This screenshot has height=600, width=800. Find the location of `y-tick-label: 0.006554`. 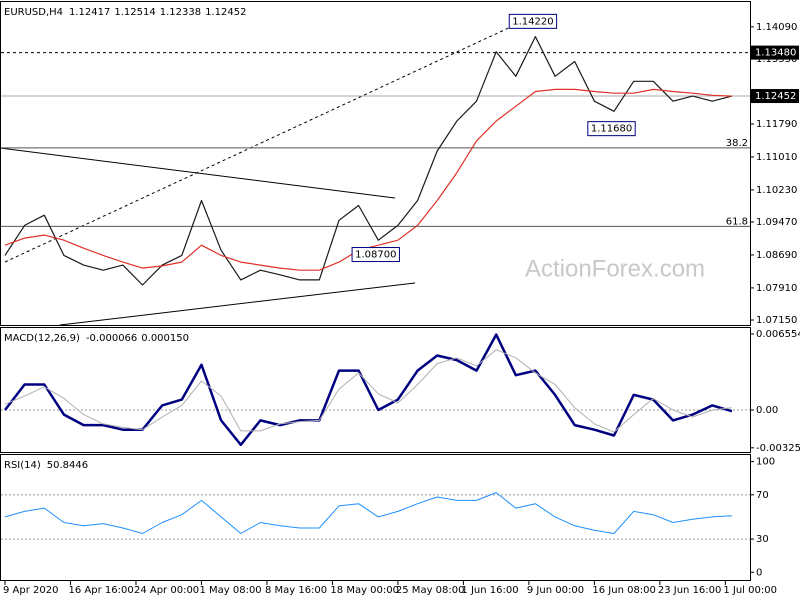

y-tick-label: 0.006554 is located at coordinates (778, 334).